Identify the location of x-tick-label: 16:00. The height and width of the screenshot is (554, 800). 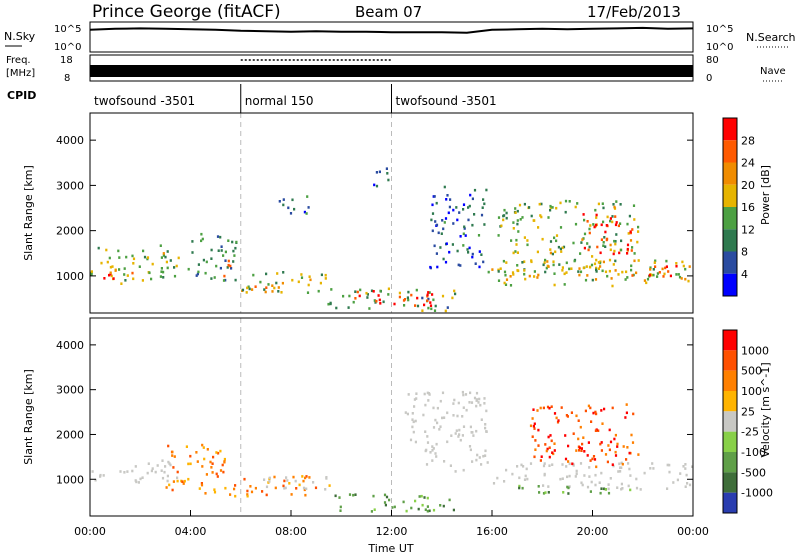
(492, 531).